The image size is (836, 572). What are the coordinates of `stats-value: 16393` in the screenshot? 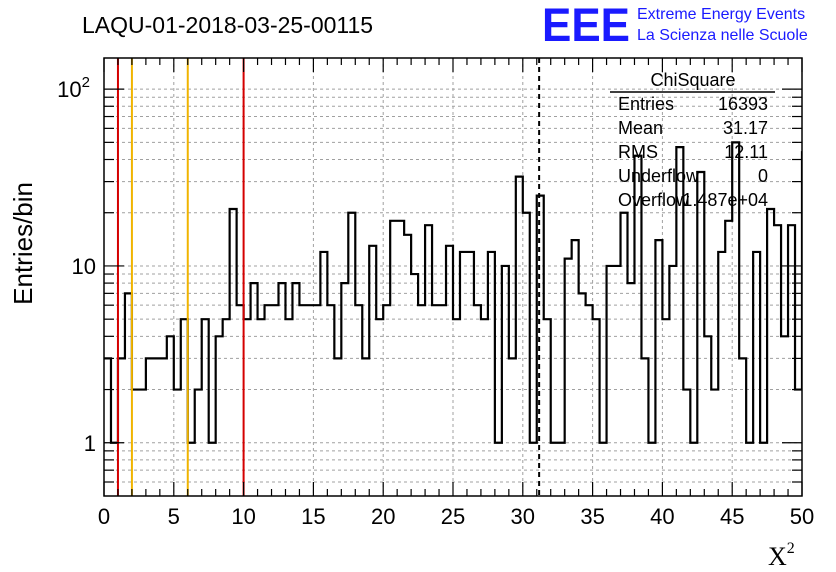 It's located at (743, 104).